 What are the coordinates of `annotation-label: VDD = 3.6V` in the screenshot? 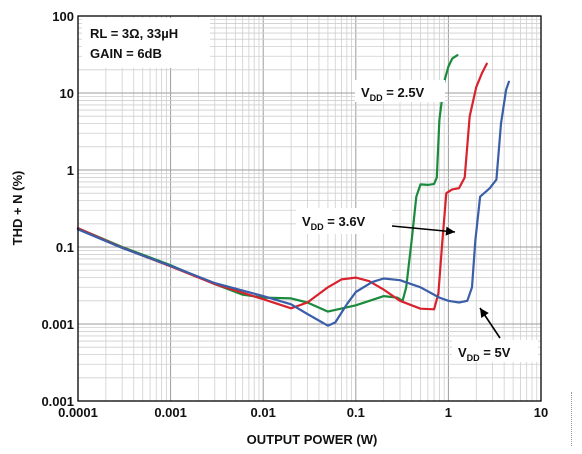 It's located at (334, 223).